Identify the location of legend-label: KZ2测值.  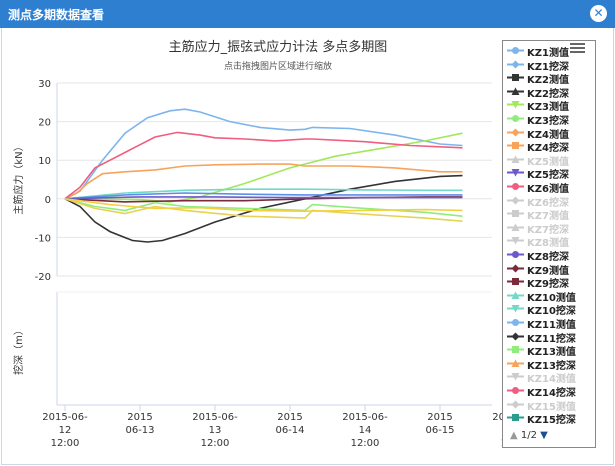
(548, 81).